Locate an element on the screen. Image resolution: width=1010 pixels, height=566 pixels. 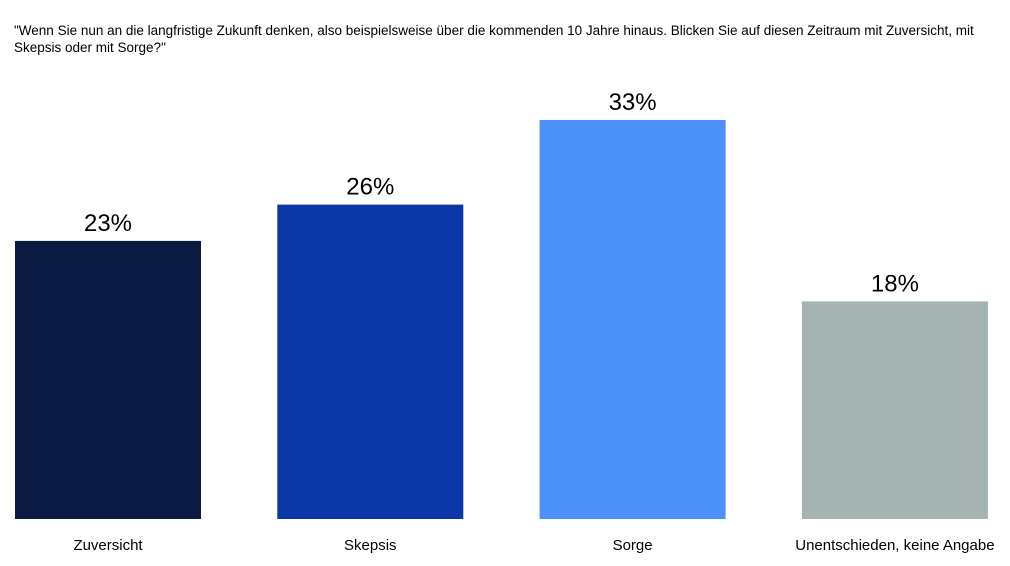
value-label-3: 33% is located at coordinates (633, 102).